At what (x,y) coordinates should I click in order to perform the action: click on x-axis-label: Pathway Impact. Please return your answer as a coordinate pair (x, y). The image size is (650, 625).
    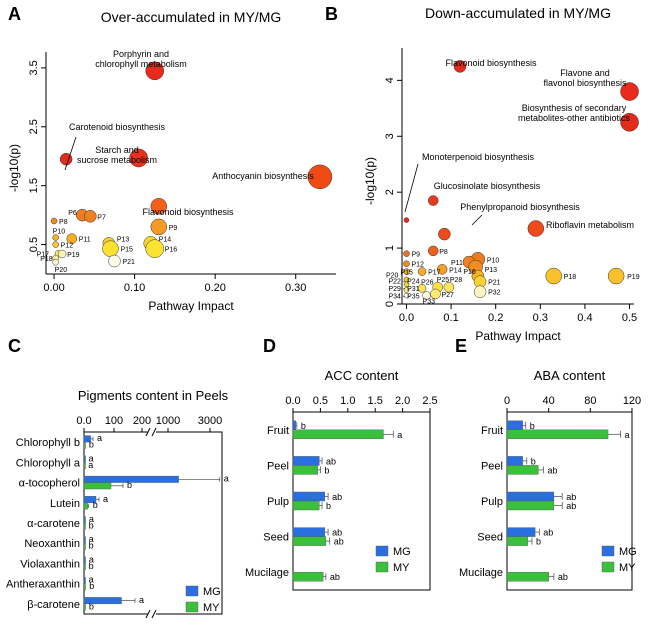
    Looking at the image, I should click on (191, 306).